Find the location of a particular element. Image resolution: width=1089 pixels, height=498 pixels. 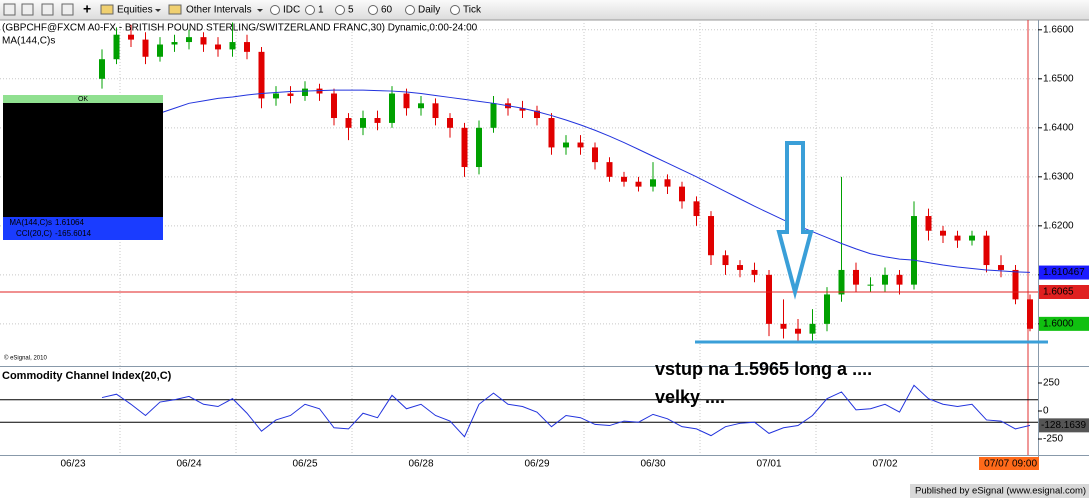

cci-marker-label: -128.1639 is located at coordinates (1063, 425).